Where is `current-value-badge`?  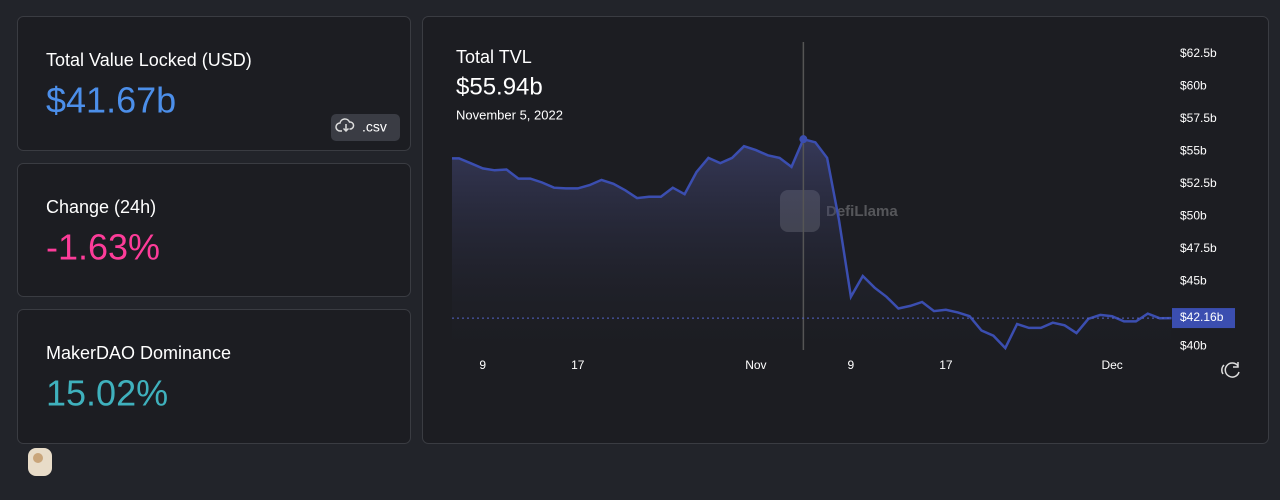 current-value-badge is located at coordinates (1203, 318).